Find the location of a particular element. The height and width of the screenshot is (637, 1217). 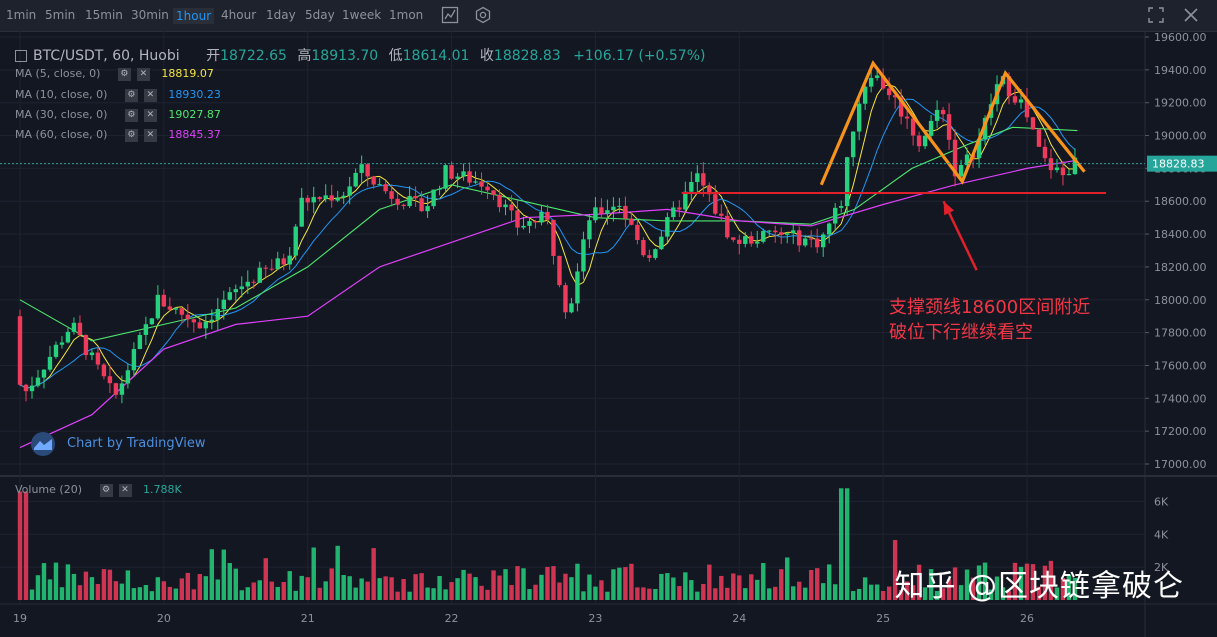

symbol-label: BTC/USDT, 60, Huobi is located at coordinates (106, 56).